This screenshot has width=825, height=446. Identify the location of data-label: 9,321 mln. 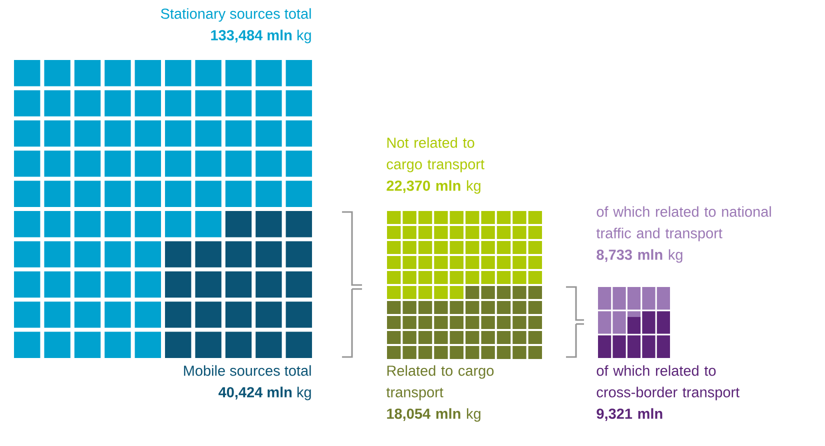
(629, 414).